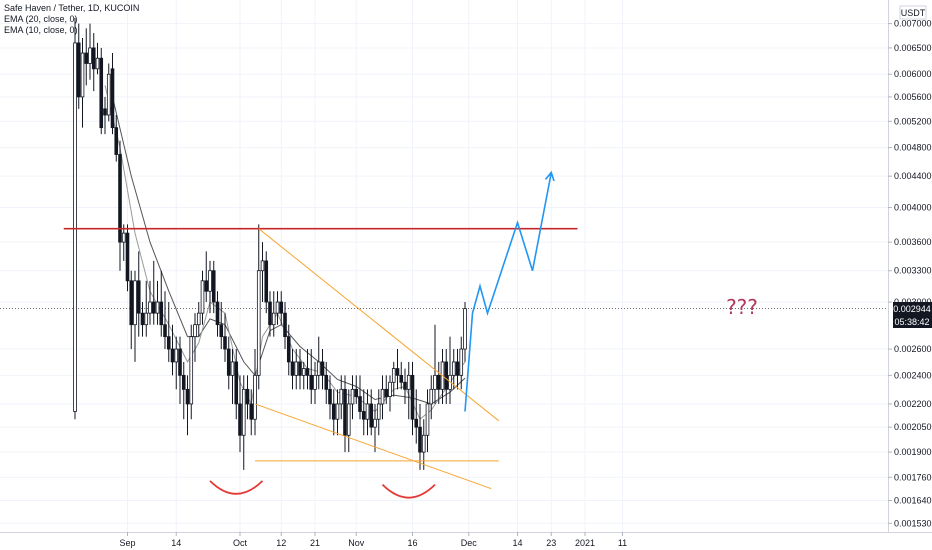  I want to click on x-tick-label: 14, so click(517, 543).